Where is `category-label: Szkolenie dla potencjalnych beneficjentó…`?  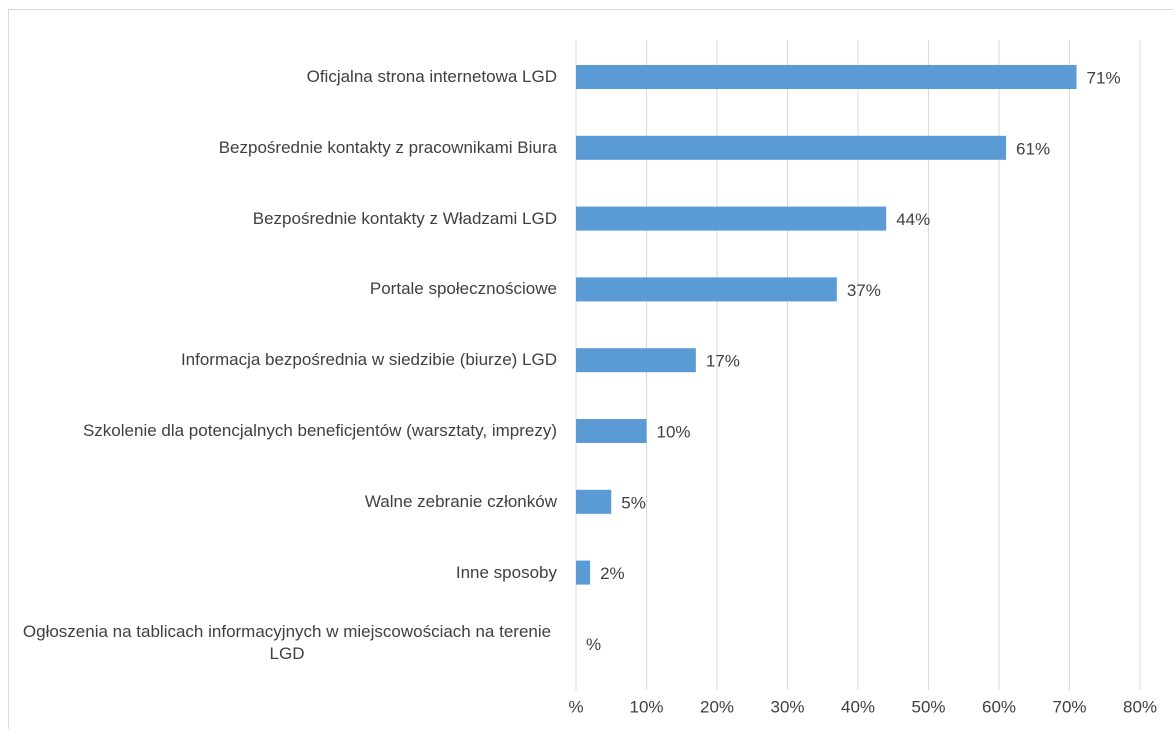
category-label: Szkolenie dla potencjalnych beneficjentó… is located at coordinates (319, 430).